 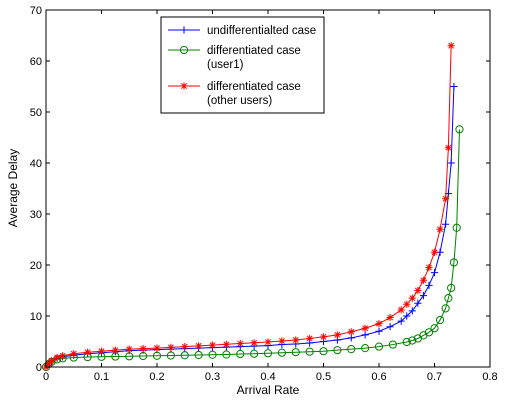 What do you see at coordinates (13, 188) in the screenshot?
I see `y-axis-label: Average Delay` at bounding box center [13, 188].